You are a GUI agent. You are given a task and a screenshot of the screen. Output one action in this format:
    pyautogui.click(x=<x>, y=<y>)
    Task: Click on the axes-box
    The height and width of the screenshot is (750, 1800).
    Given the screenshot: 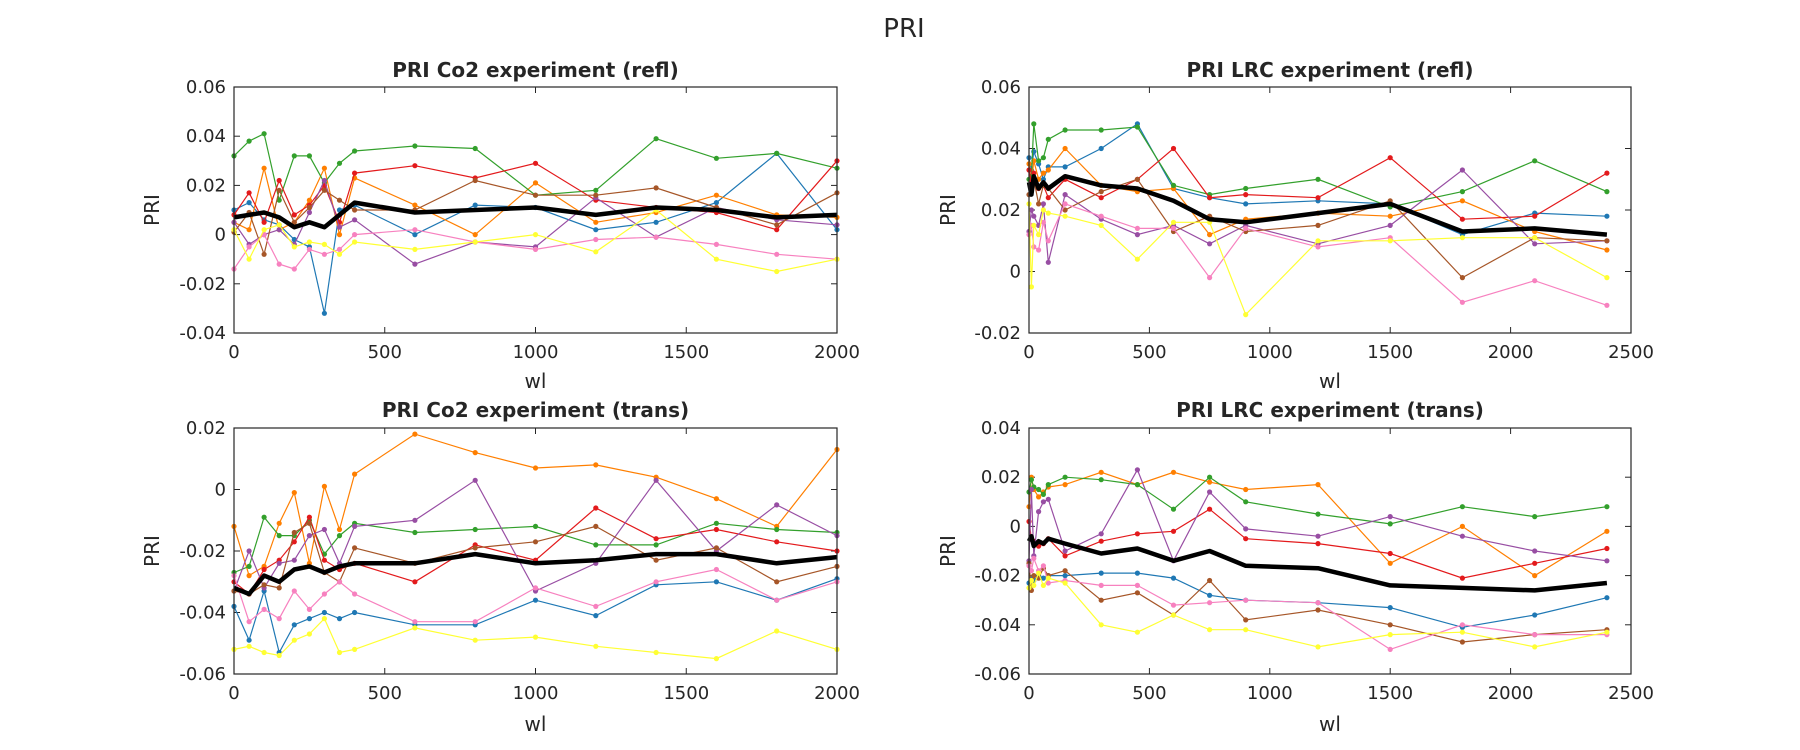 What is the action you would take?
    pyautogui.click(x=535, y=210)
    